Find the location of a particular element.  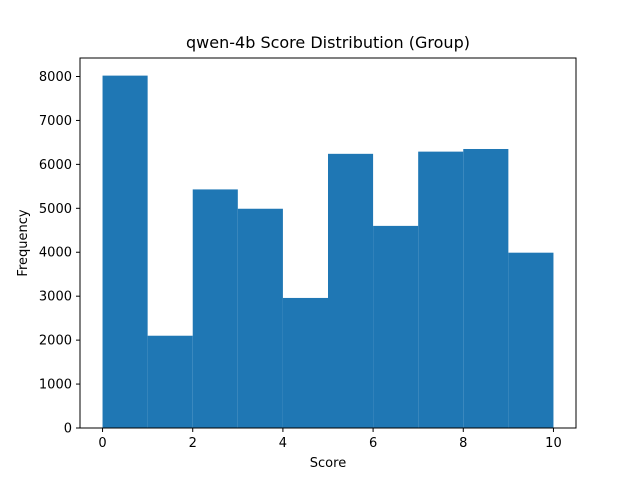

y-tick-label: 2000 is located at coordinates (55, 341).